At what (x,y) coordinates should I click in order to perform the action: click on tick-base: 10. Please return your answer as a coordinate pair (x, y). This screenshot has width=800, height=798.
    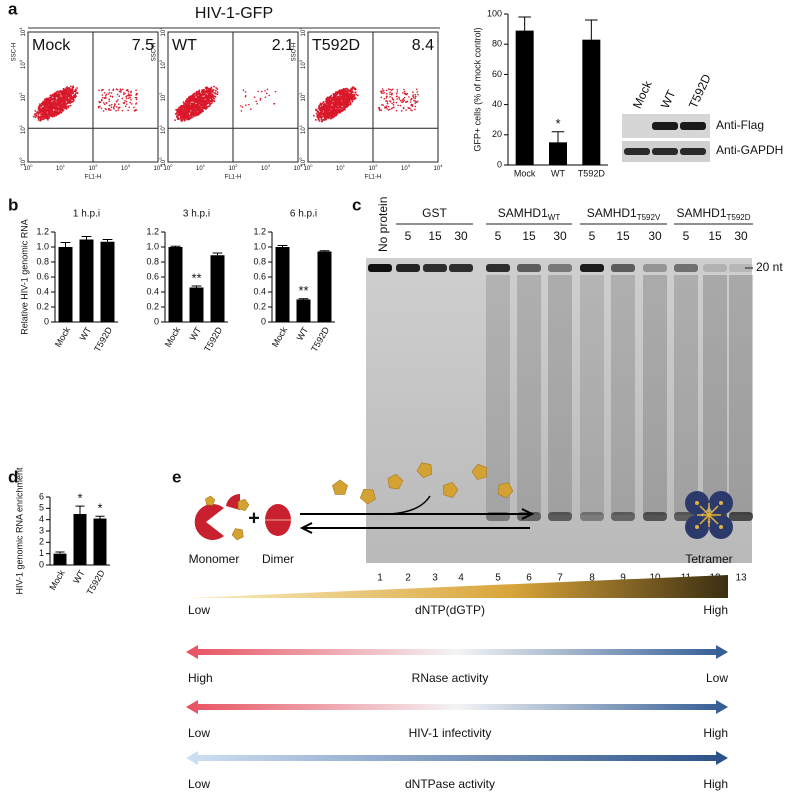
    Looking at the image, I should click on (199, 169).